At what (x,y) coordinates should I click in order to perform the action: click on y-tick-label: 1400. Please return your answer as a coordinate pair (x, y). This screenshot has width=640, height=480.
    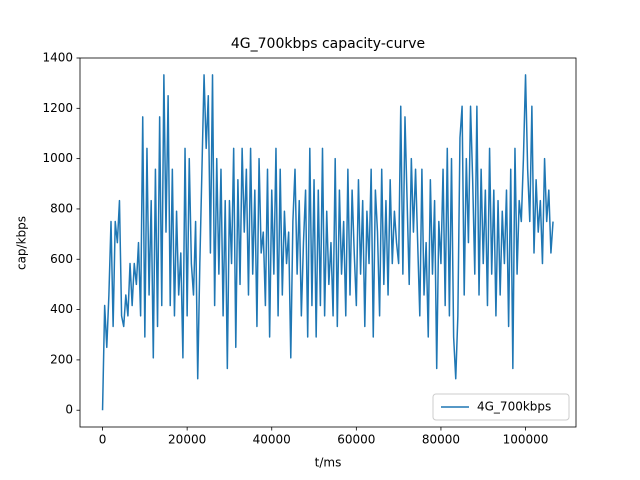
    Looking at the image, I should click on (57, 58).